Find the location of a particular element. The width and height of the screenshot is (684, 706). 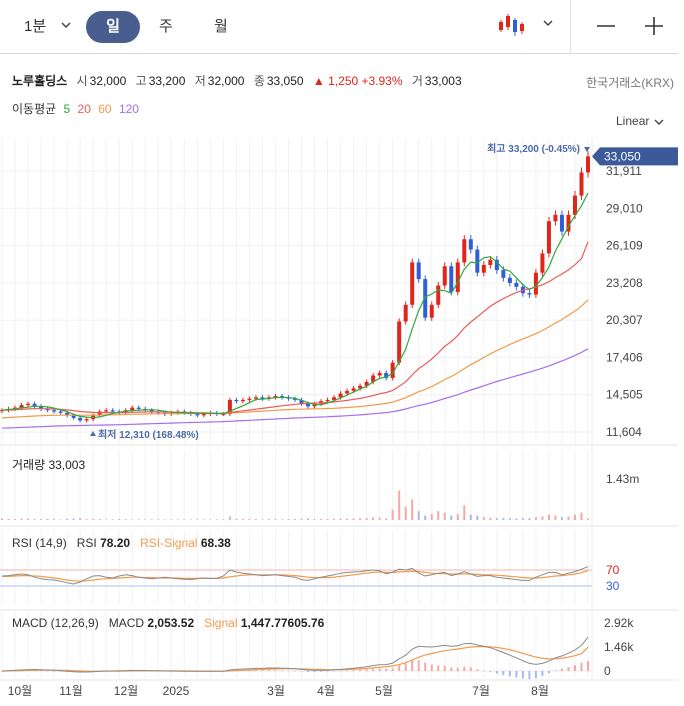

low-value: 32,000 is located at coordinates (226, 81).